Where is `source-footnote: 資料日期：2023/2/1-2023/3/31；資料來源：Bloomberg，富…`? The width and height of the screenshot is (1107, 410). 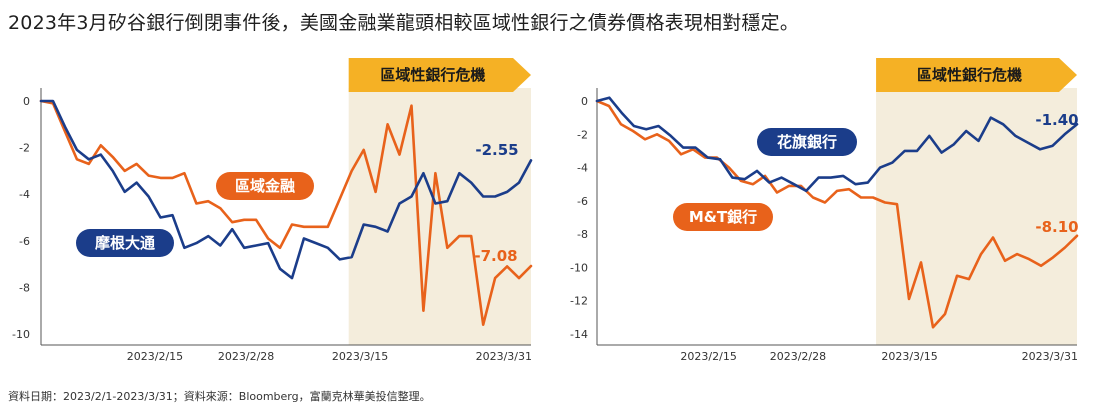 source-footnote: 資料日期：2023/2/1-2023/3/31；資料來源：Bloomberg，富… is located at coordinates (219, 396).